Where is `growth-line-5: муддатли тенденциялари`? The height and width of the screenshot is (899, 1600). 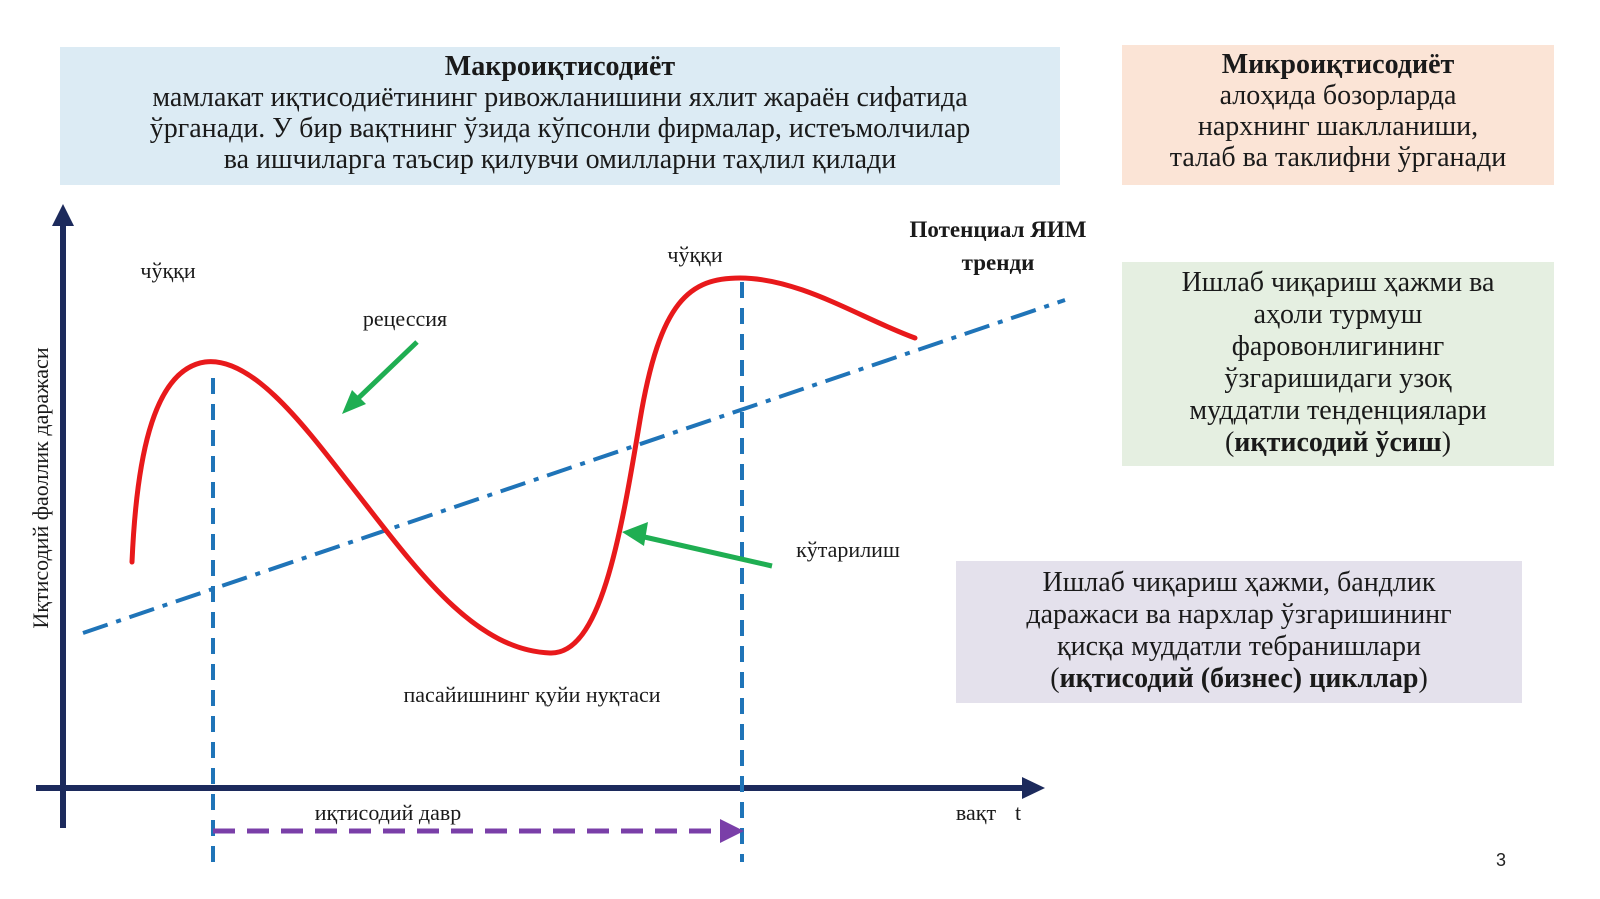
growth-line-5: муддатли тенденциялари is located at coordinates (1338, 410).